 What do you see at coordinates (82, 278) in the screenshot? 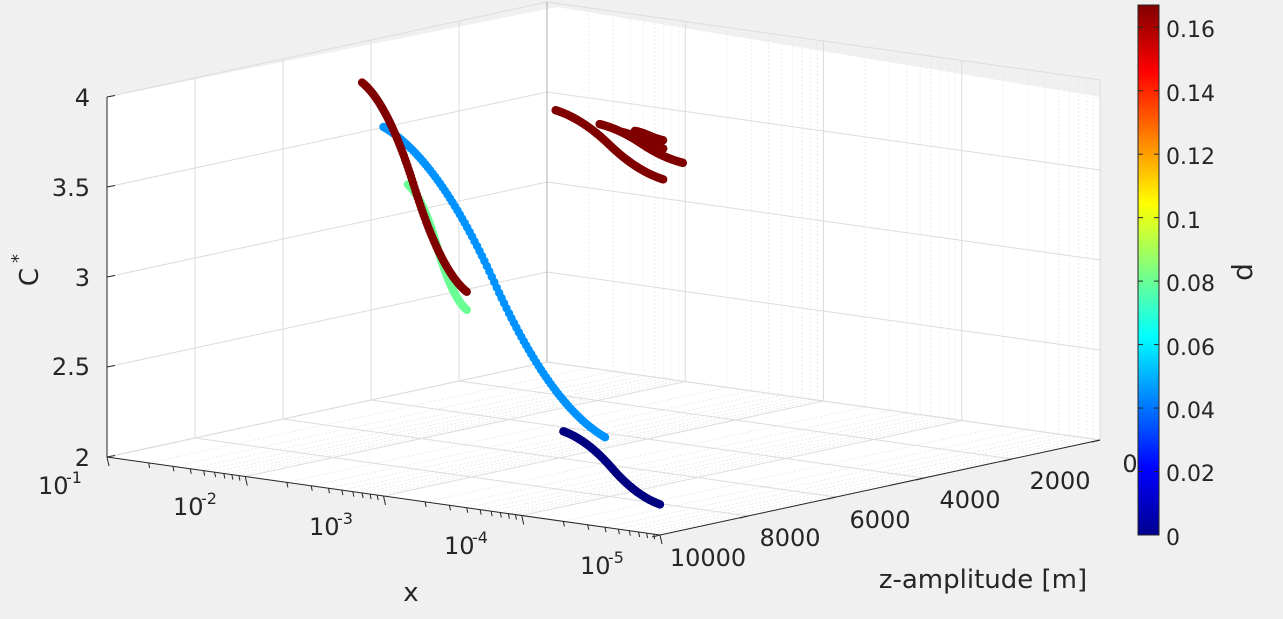
I see `z-tick-label-3: 3` at bounding box center [82, 278].